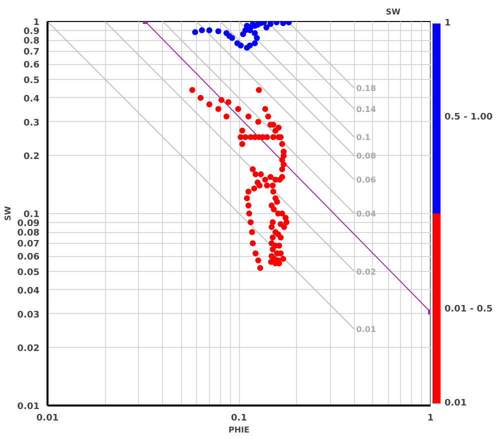  Describe the element at coordinates (32, 41) in the screenshot. I see `y-tick-label: 0.8` at that location.